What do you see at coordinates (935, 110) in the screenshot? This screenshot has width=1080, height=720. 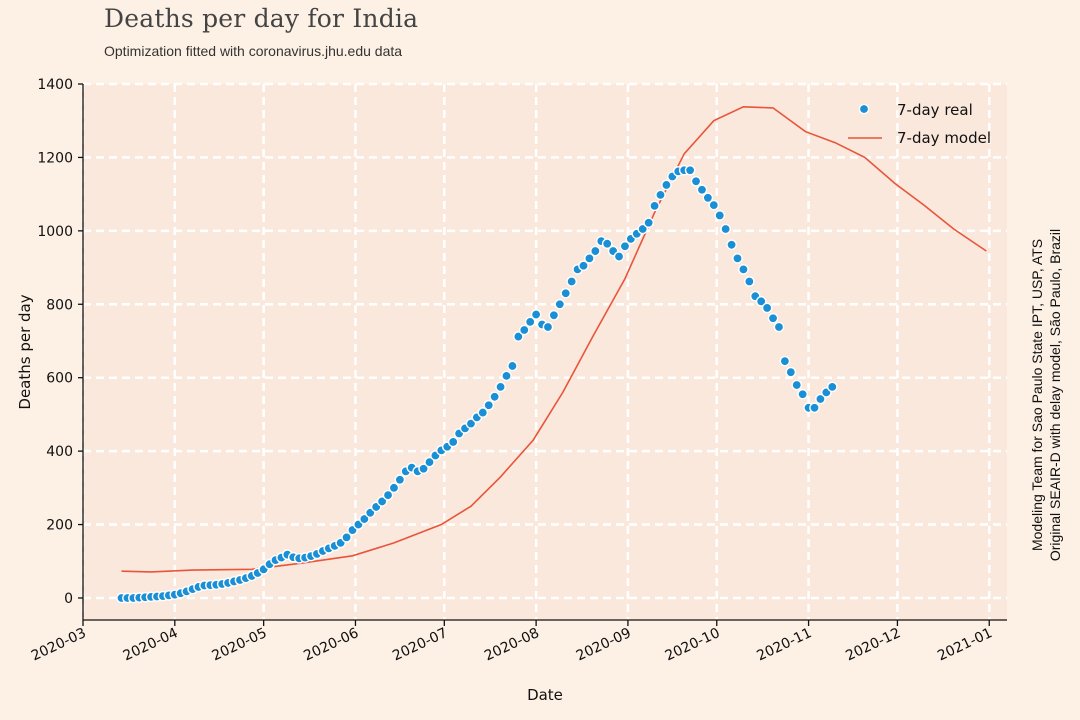 I see `legend-real-label: 7-day real` at bounding box center [935, 110].